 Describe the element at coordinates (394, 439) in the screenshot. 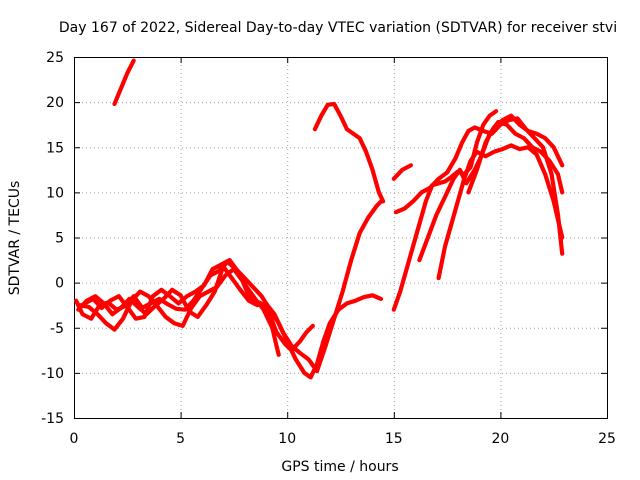

I see `x-tick-label: 15` at that location.